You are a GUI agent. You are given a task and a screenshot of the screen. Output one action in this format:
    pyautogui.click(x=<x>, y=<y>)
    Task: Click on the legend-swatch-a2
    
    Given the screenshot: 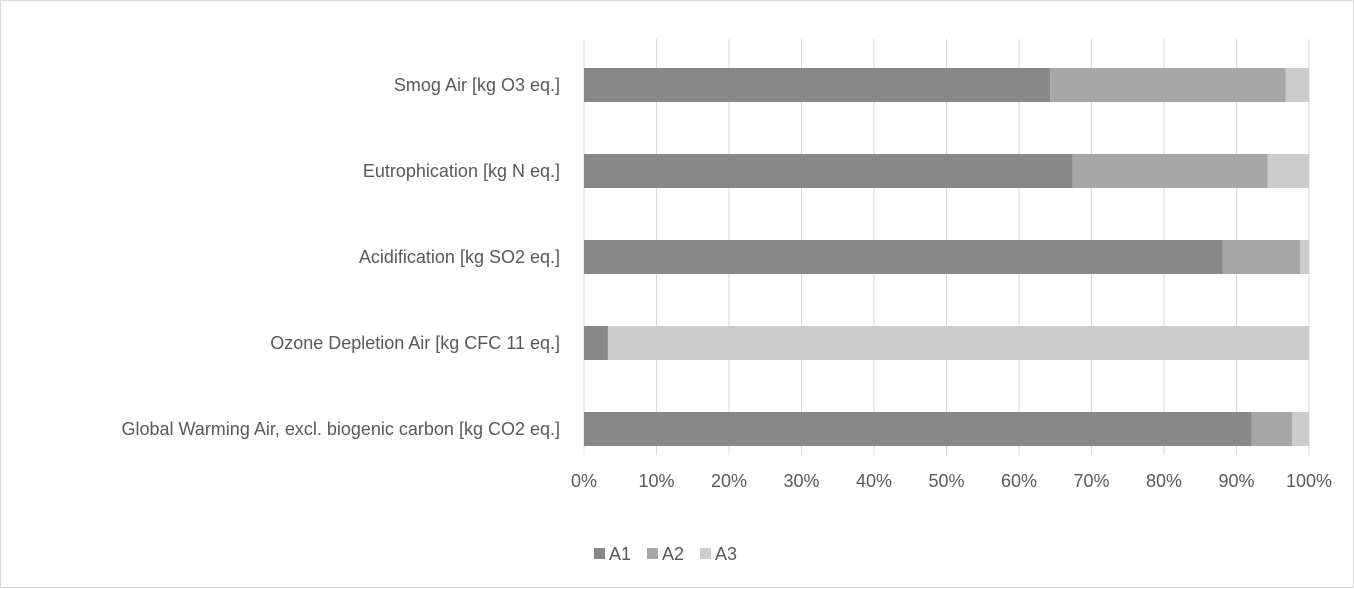 What is the action you would take?
    pyautogui.click(x=652, y=553)
    